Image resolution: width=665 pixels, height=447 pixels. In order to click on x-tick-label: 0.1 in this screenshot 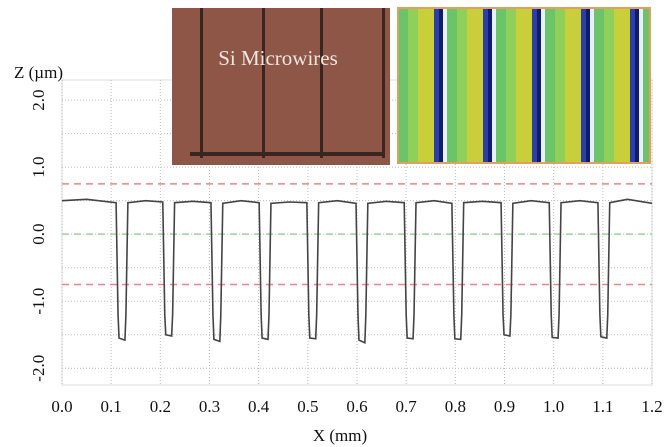, I will do `click(111, 406)`.